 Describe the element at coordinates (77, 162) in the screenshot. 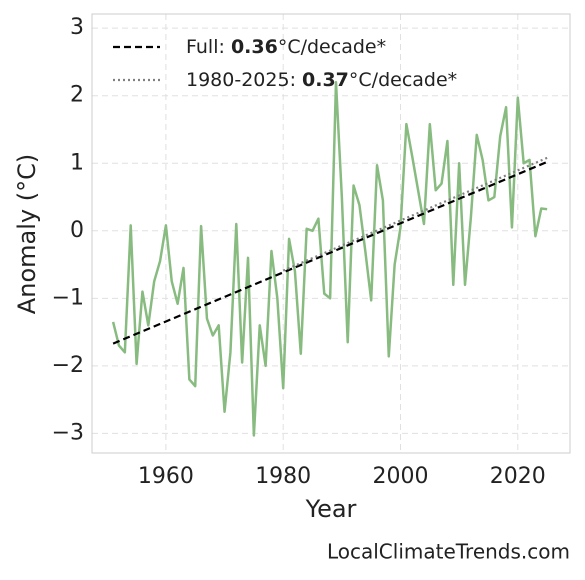

I see `y-tick-label: 1` at that location.